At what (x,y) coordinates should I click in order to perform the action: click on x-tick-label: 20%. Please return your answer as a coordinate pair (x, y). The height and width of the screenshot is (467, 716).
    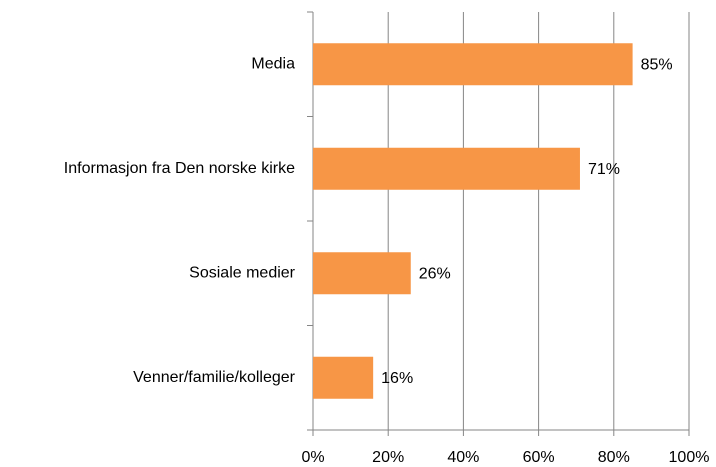
    Looking at the image, I should click on (388, 457).